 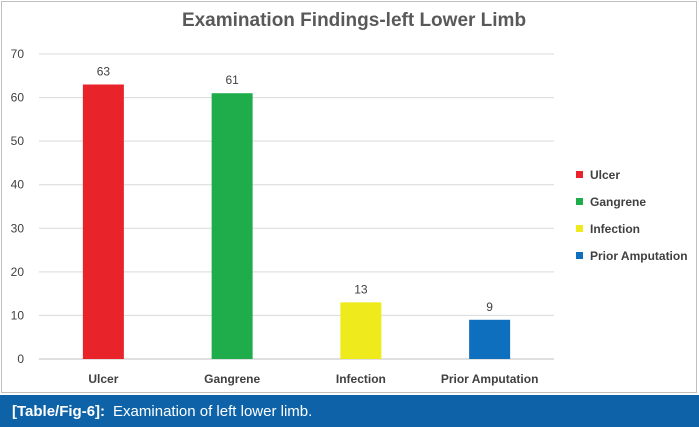 What do you see at coordinates (18, 54) in the screenshot?
I see `y-tick-label: 70` at bounding box center [18, 54].